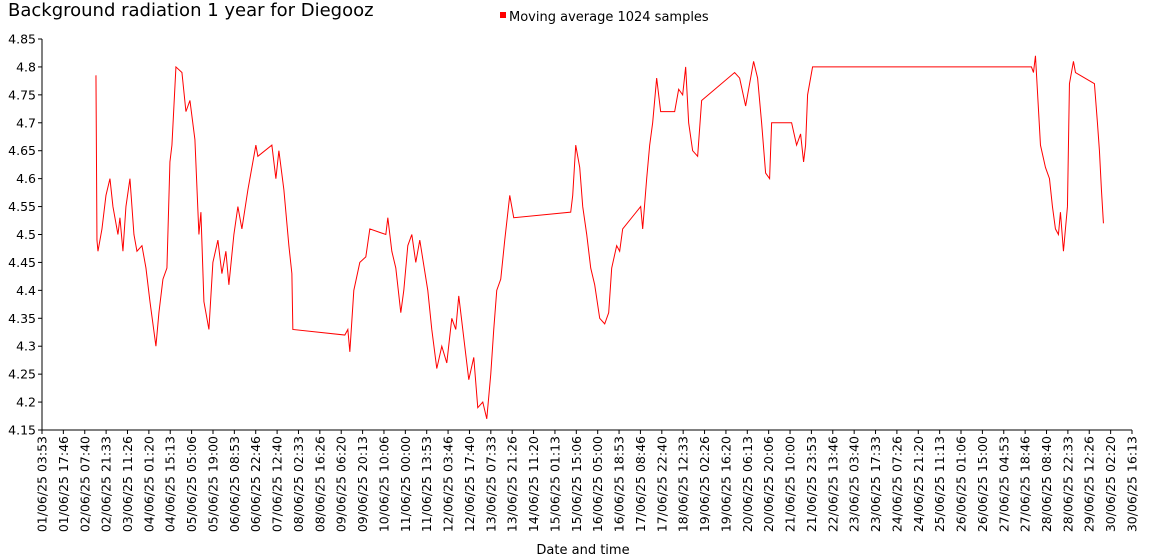  What do you see at coordinates (683, 484) in the screenshot?
I see `x-tick-label: 18/06/25 12:33` at bounding box center [683, 484].